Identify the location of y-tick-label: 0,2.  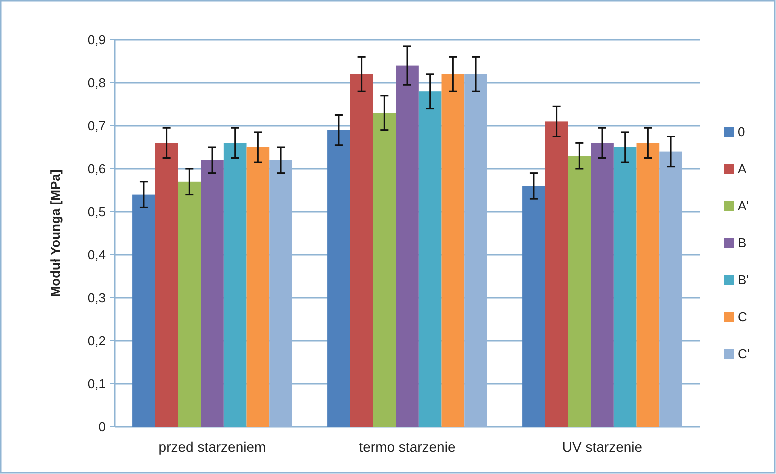
(97, 341).